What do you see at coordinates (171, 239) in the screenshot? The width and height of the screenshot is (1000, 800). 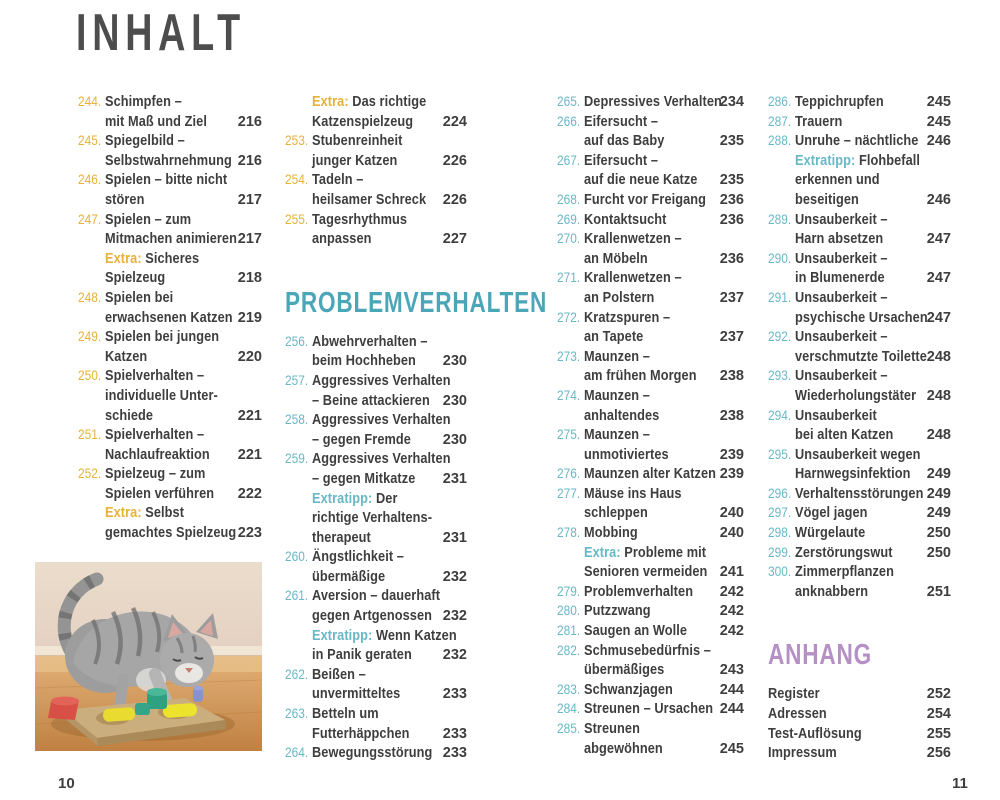 I see `entry-title: Mitmachen animieren` at bounding box center [171, 239].